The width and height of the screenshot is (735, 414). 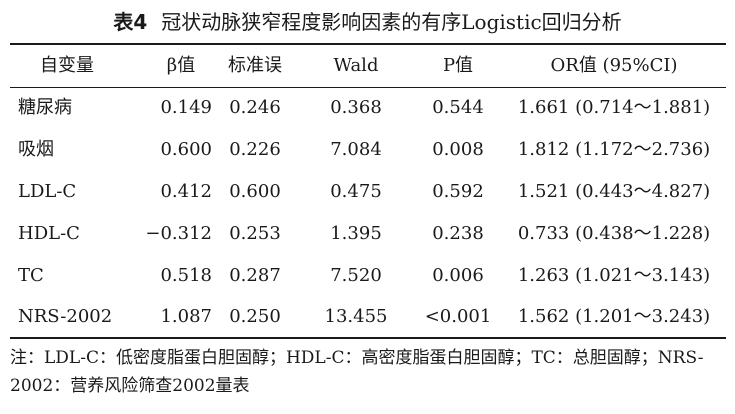 I want to click on header-or: OR值 (95%CI), so click(x=614, y=65).